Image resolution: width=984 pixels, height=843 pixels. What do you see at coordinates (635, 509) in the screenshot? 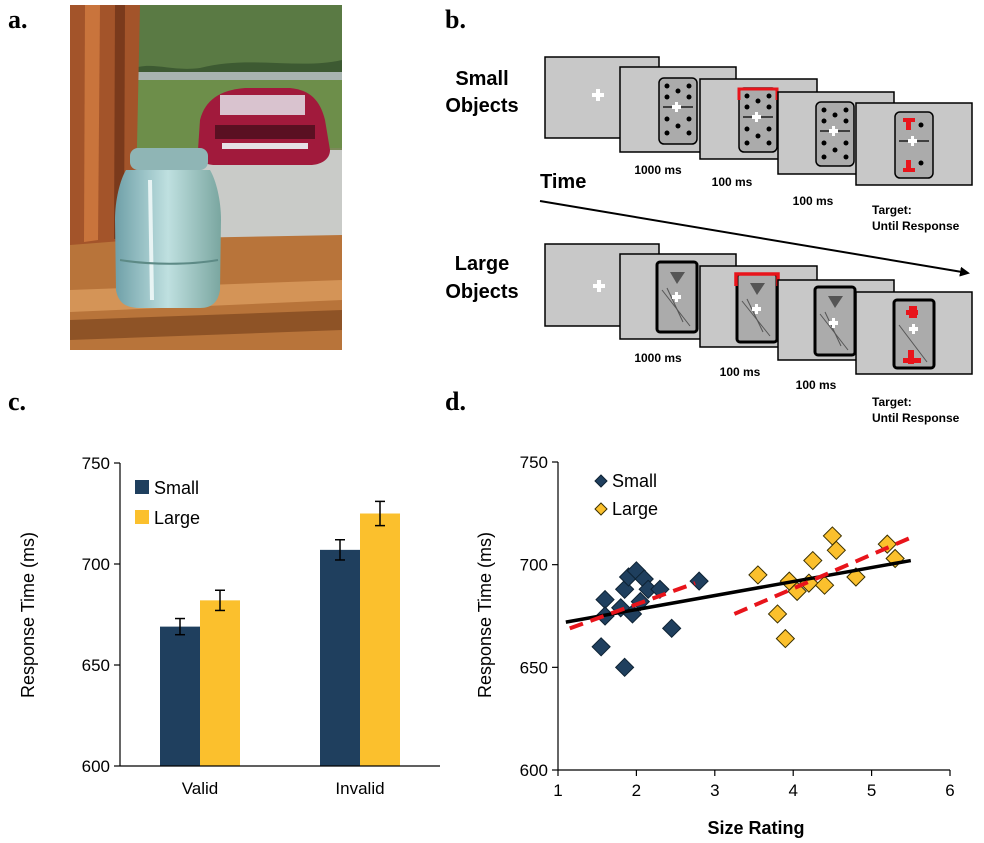
I see `scatter-legend-label-large: Large` at bounding box center [635, 509].